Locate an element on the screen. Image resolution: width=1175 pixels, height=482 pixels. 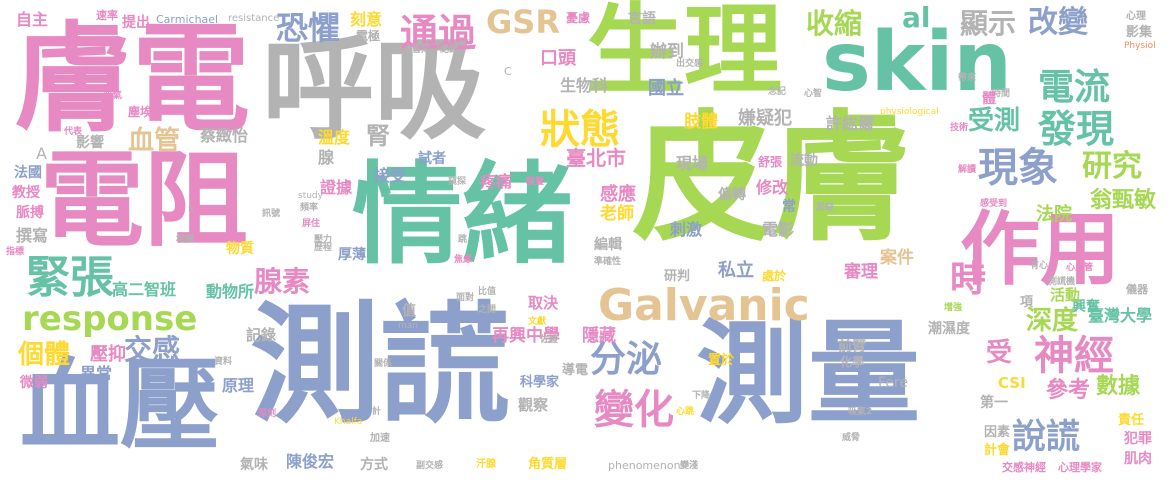
word-response: response is located at coordinates (110, 319).